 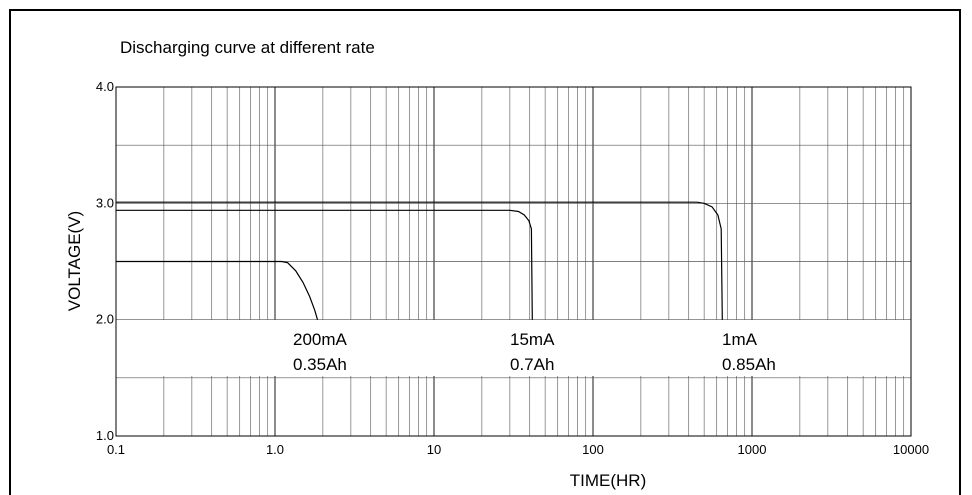 I want to click on x-tick-label: 10000, so click(x=911, y=449).